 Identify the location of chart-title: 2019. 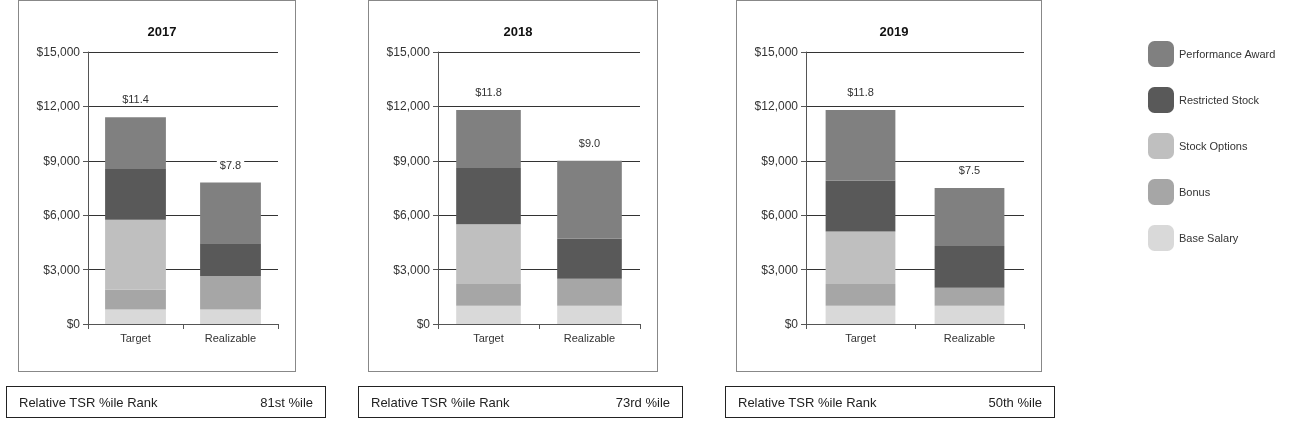
(894, 31).